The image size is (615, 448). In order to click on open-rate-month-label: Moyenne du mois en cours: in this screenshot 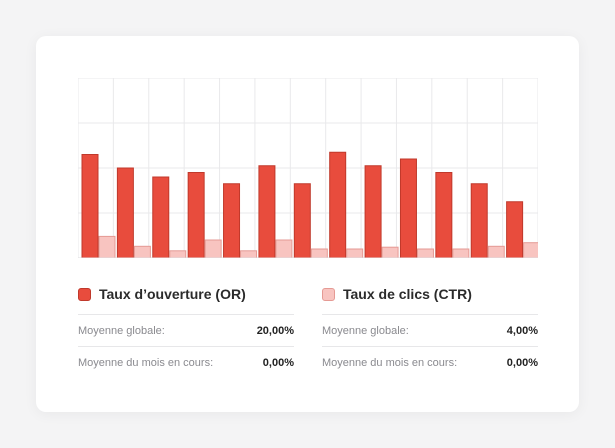, I will do `click(146, 362)`.